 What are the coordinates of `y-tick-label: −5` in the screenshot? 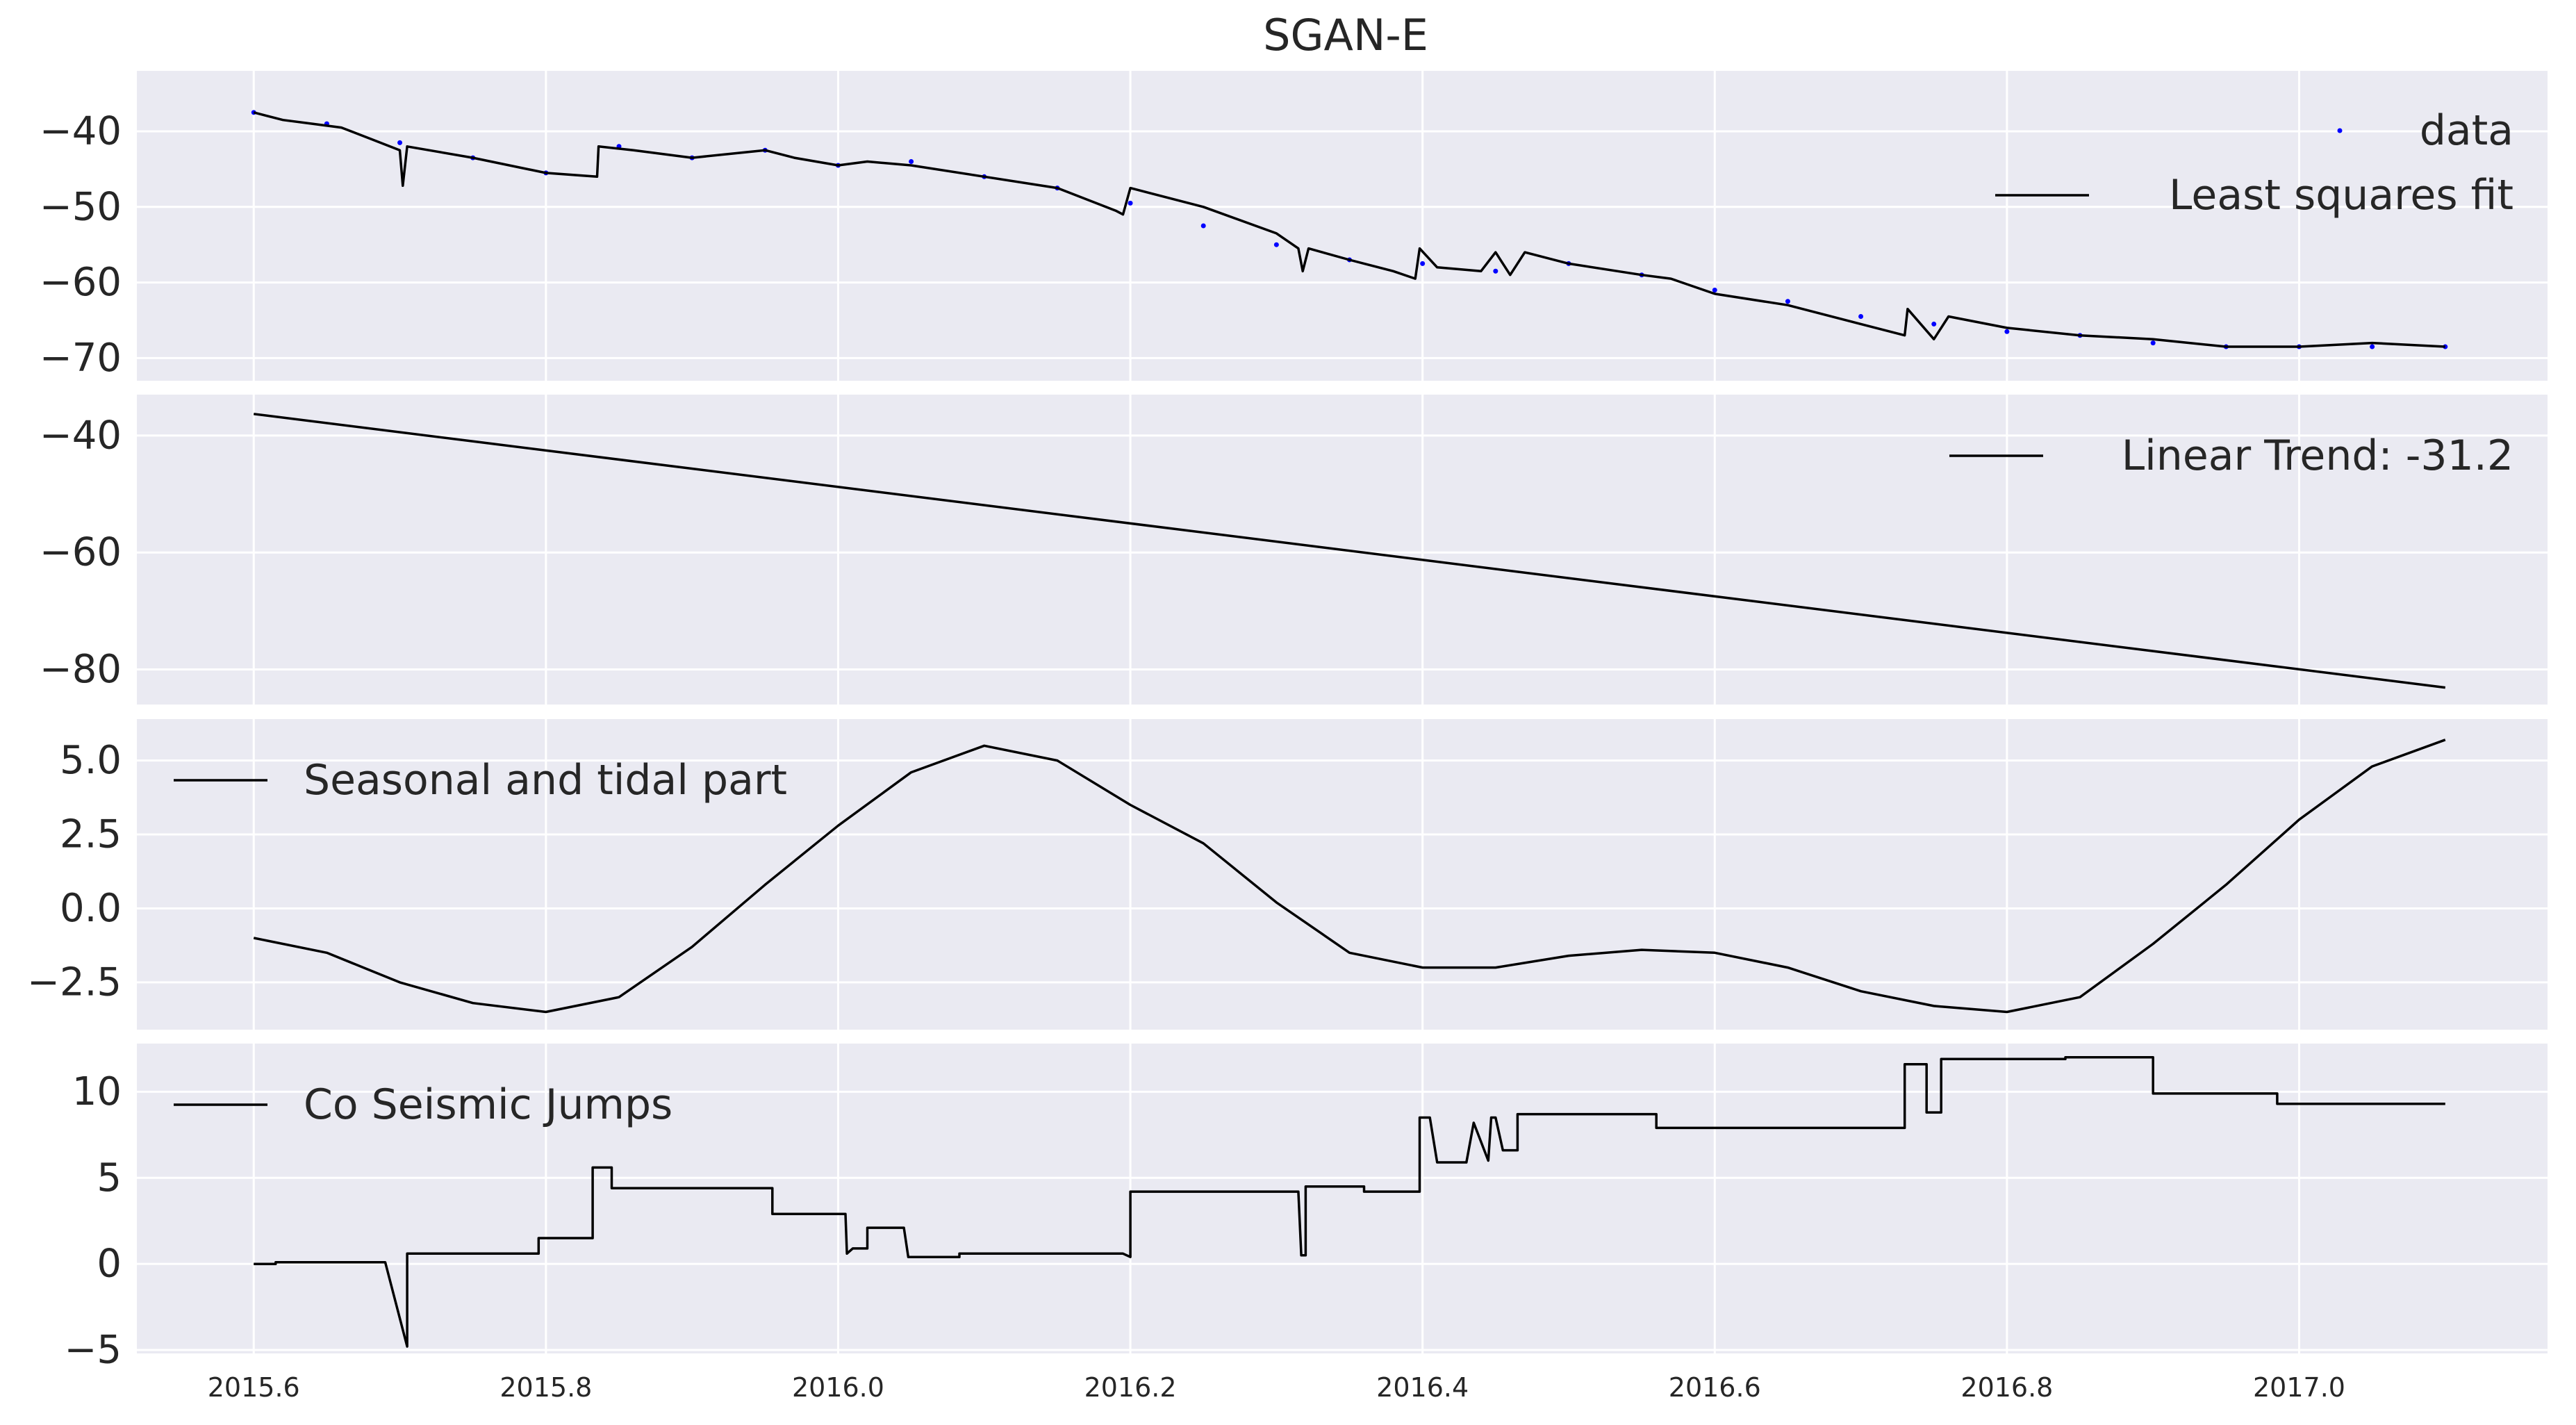 It's located at (93, 1350).